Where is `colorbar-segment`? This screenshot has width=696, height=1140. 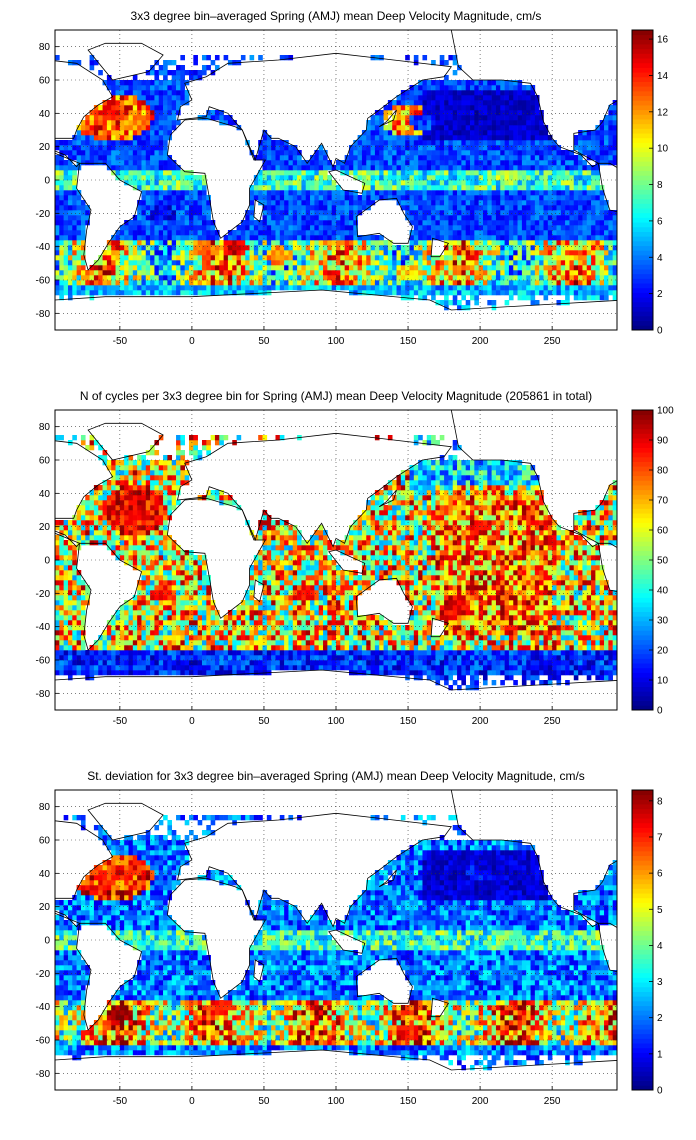 colorbar-segment is located at coordinates (642, 183).